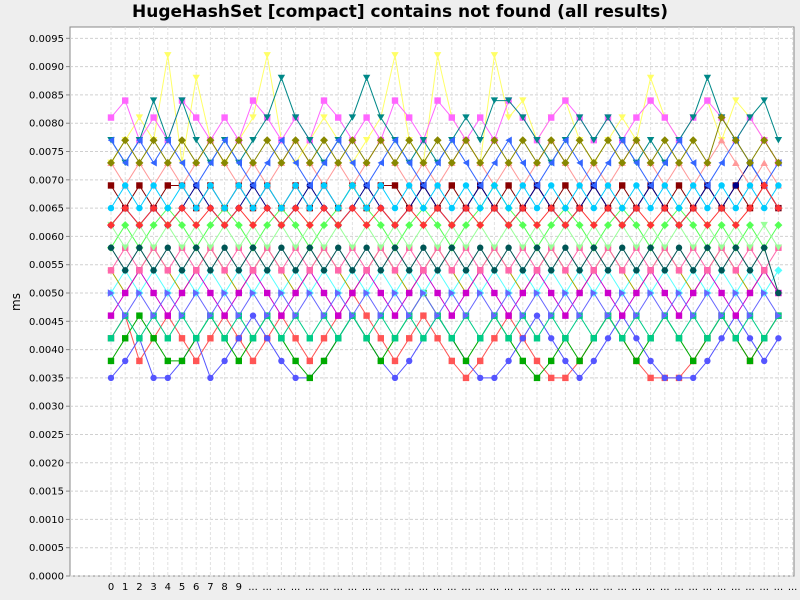 The image size is (800, 600). I want to click on y-tick-label: 0.0010, so click(46, 520).